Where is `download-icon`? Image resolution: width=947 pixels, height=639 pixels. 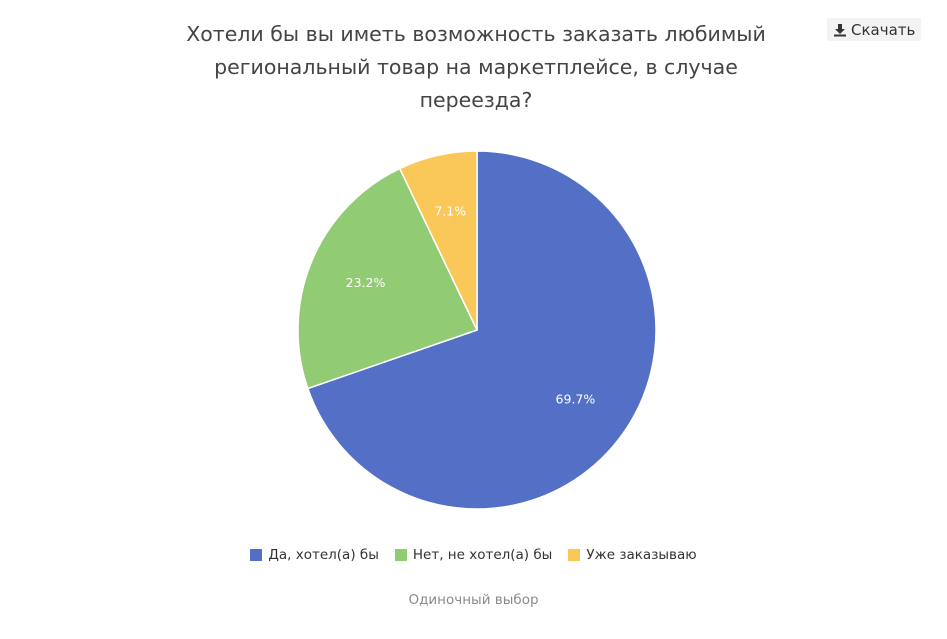 download-icon is located at coordinates (840, 30).